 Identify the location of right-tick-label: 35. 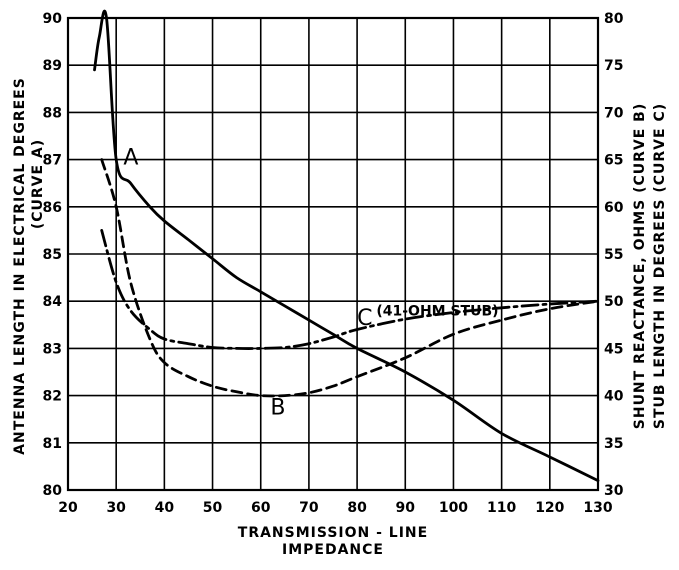
(613, 444).